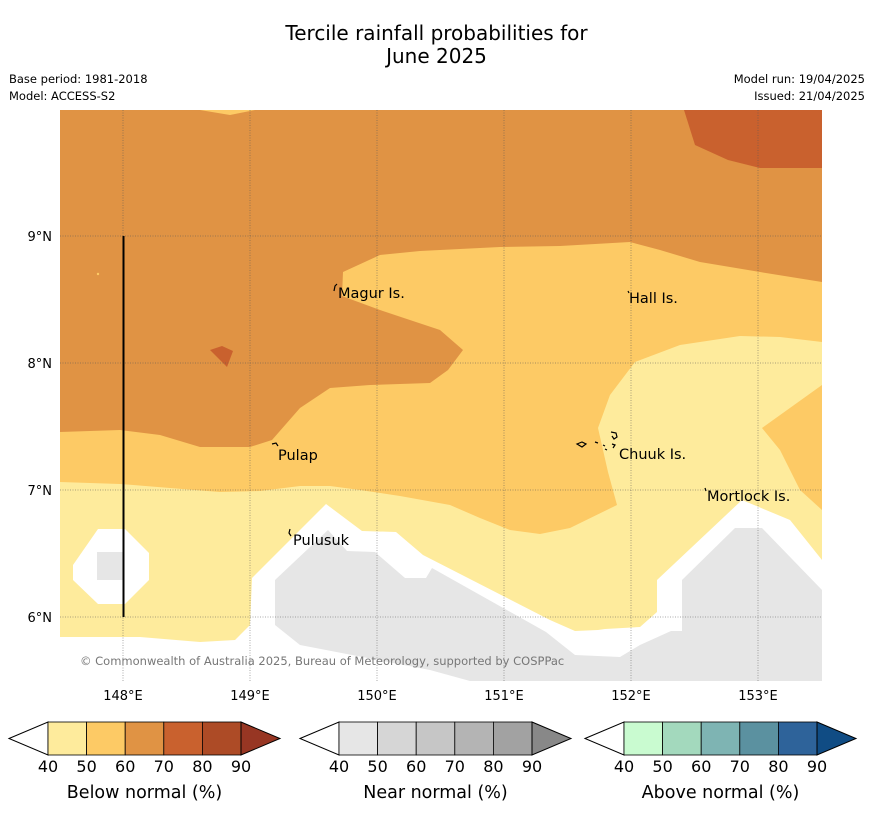 Image resolution: width=873 pixels, height=816 pixels. What do you see at coordinates (371, 294) in the screenshot?
I see `place-label-magur: Magur Is.` at bounding box center [371, 294].